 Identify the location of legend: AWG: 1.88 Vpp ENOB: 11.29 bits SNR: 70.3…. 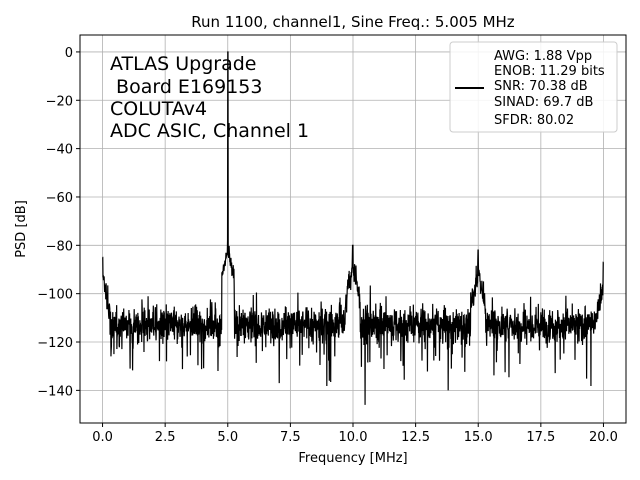
(533, 87).